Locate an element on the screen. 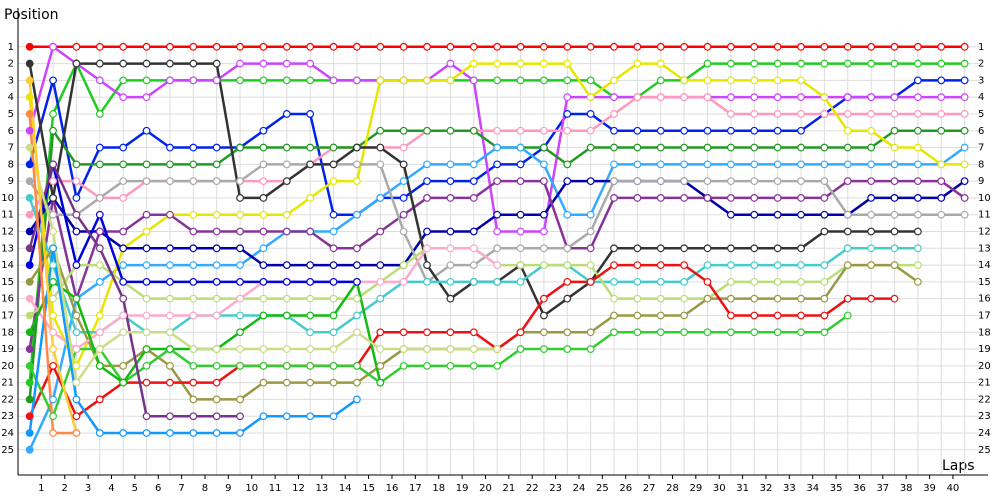 The width and height of the screenshot is (1000, 500). y-tick-label: 13 is located at coordinates (7, 248).